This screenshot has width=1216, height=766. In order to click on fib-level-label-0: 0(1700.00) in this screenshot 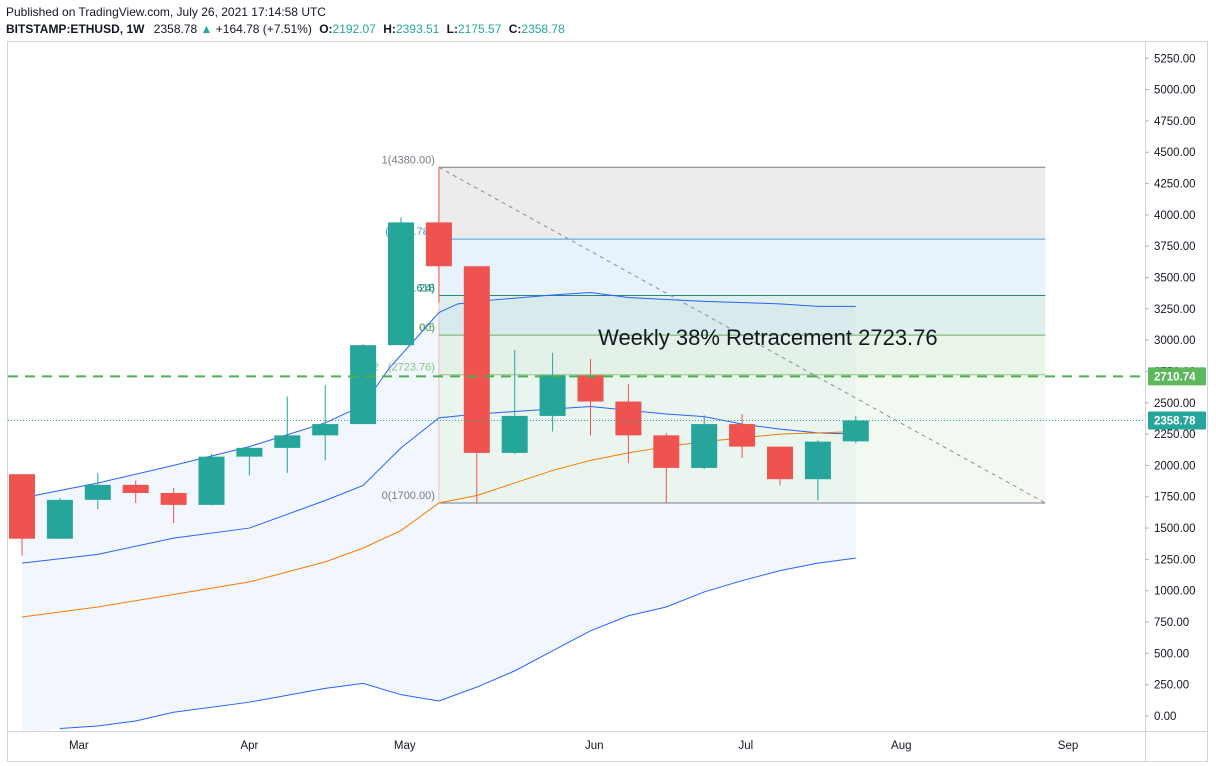, I will do `click(408, 496)`.